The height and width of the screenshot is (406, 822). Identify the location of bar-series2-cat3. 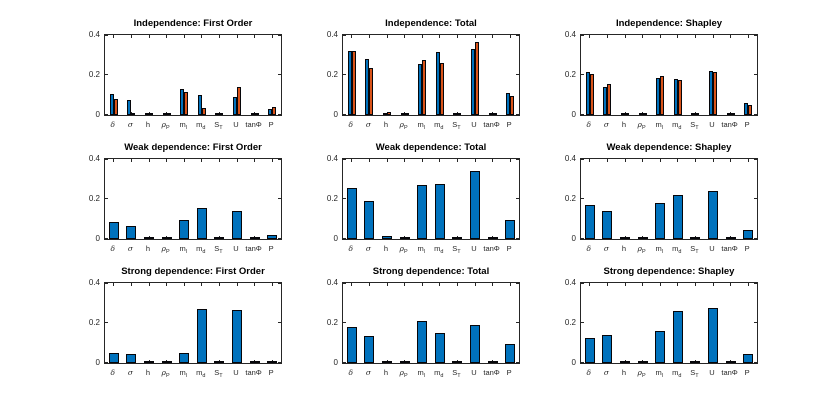
(168, 114).